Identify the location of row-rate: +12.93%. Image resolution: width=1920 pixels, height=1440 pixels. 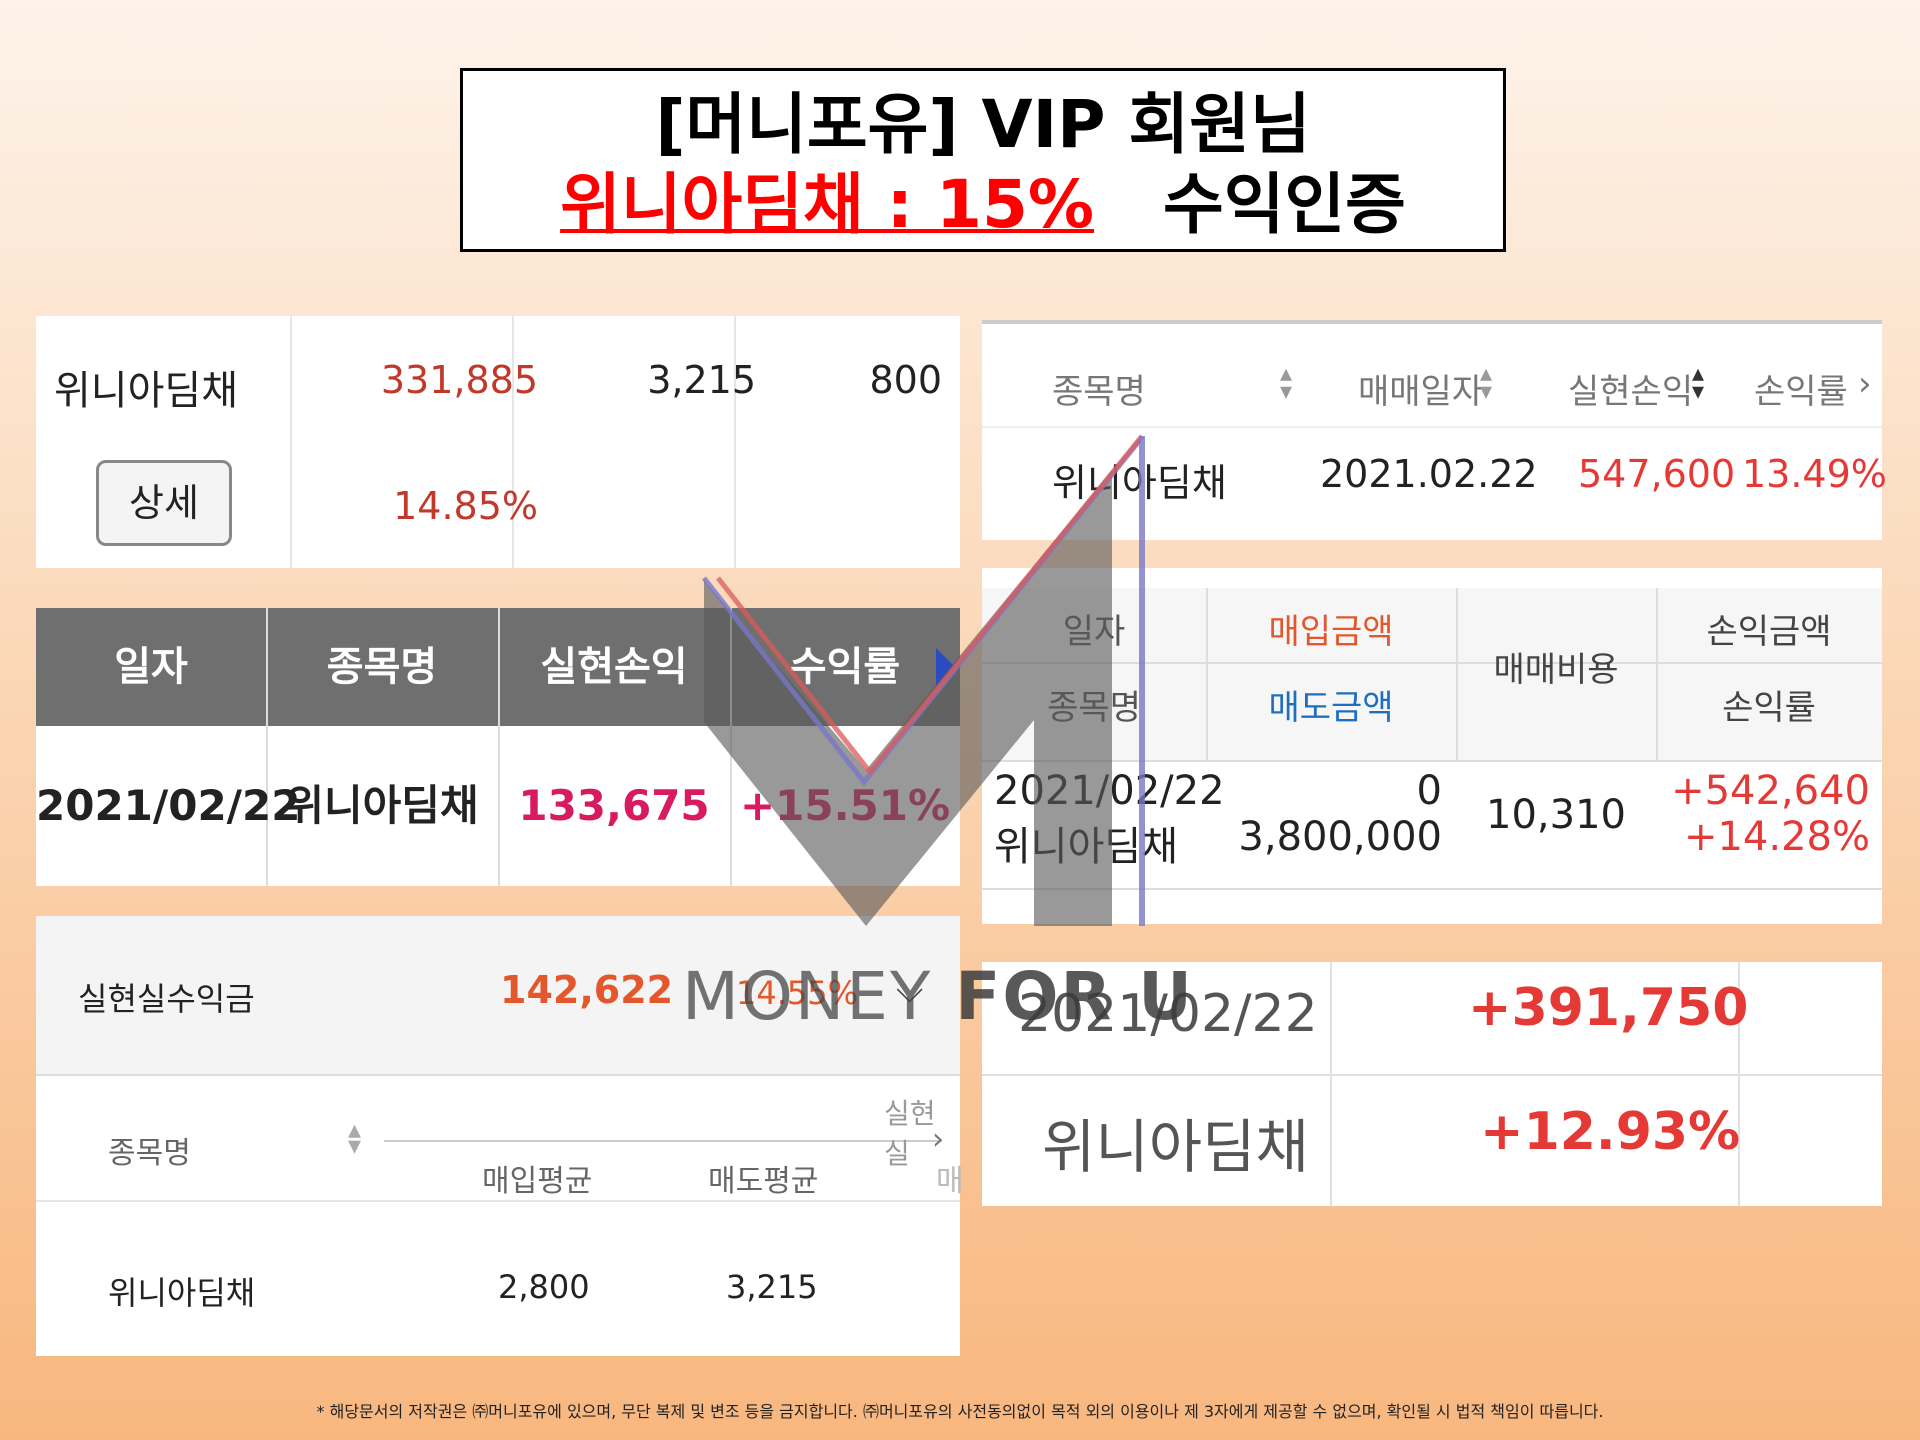
(1610, 1132).